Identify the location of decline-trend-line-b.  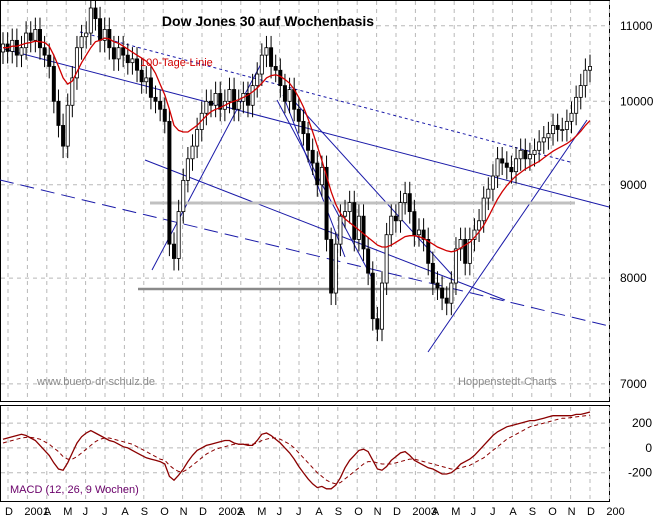
(324, 189).